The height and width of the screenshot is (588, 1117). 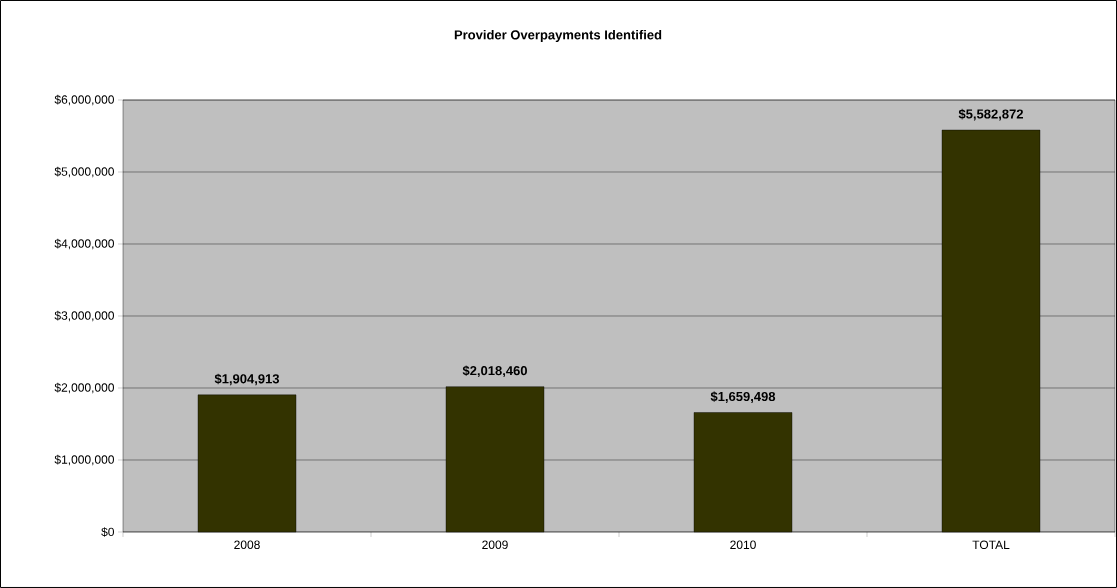 I want to click on y-tick-label: $5,000,000, so click(x=84, y=172).